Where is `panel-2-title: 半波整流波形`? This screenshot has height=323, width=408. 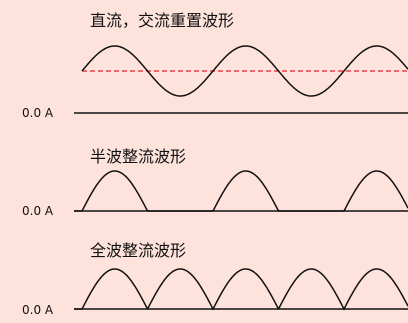 panel-2-title: 半波整流波形 is located at coordinates (138, 156).